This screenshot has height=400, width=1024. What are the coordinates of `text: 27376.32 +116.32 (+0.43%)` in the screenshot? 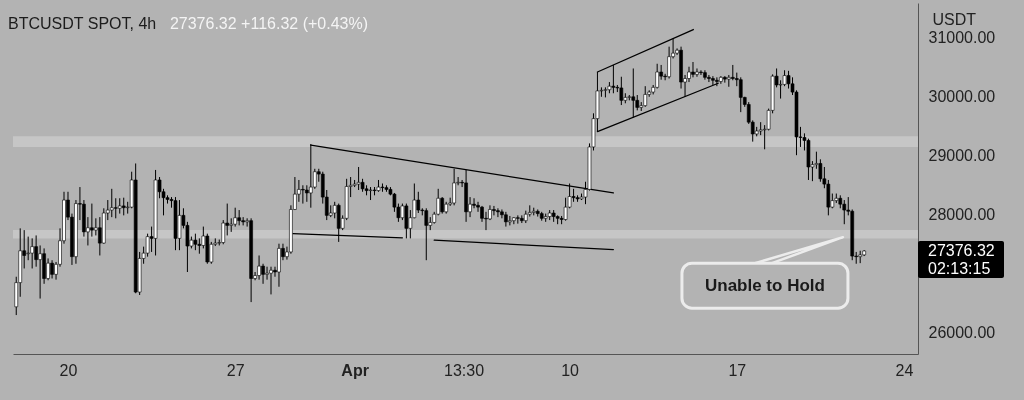 It's located at (269, 23).